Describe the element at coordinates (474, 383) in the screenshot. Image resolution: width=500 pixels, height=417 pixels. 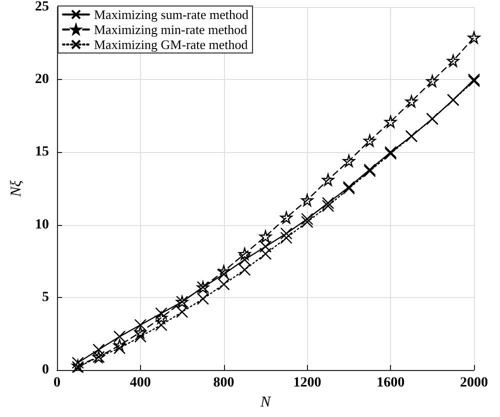
I see `x-tick-label: 2000` at that location.